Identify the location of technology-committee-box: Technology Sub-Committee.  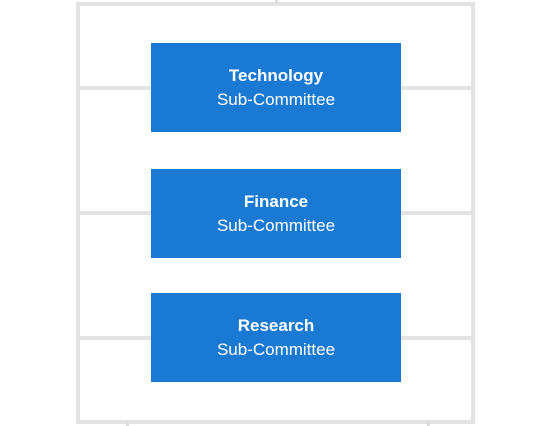
(276, 87).